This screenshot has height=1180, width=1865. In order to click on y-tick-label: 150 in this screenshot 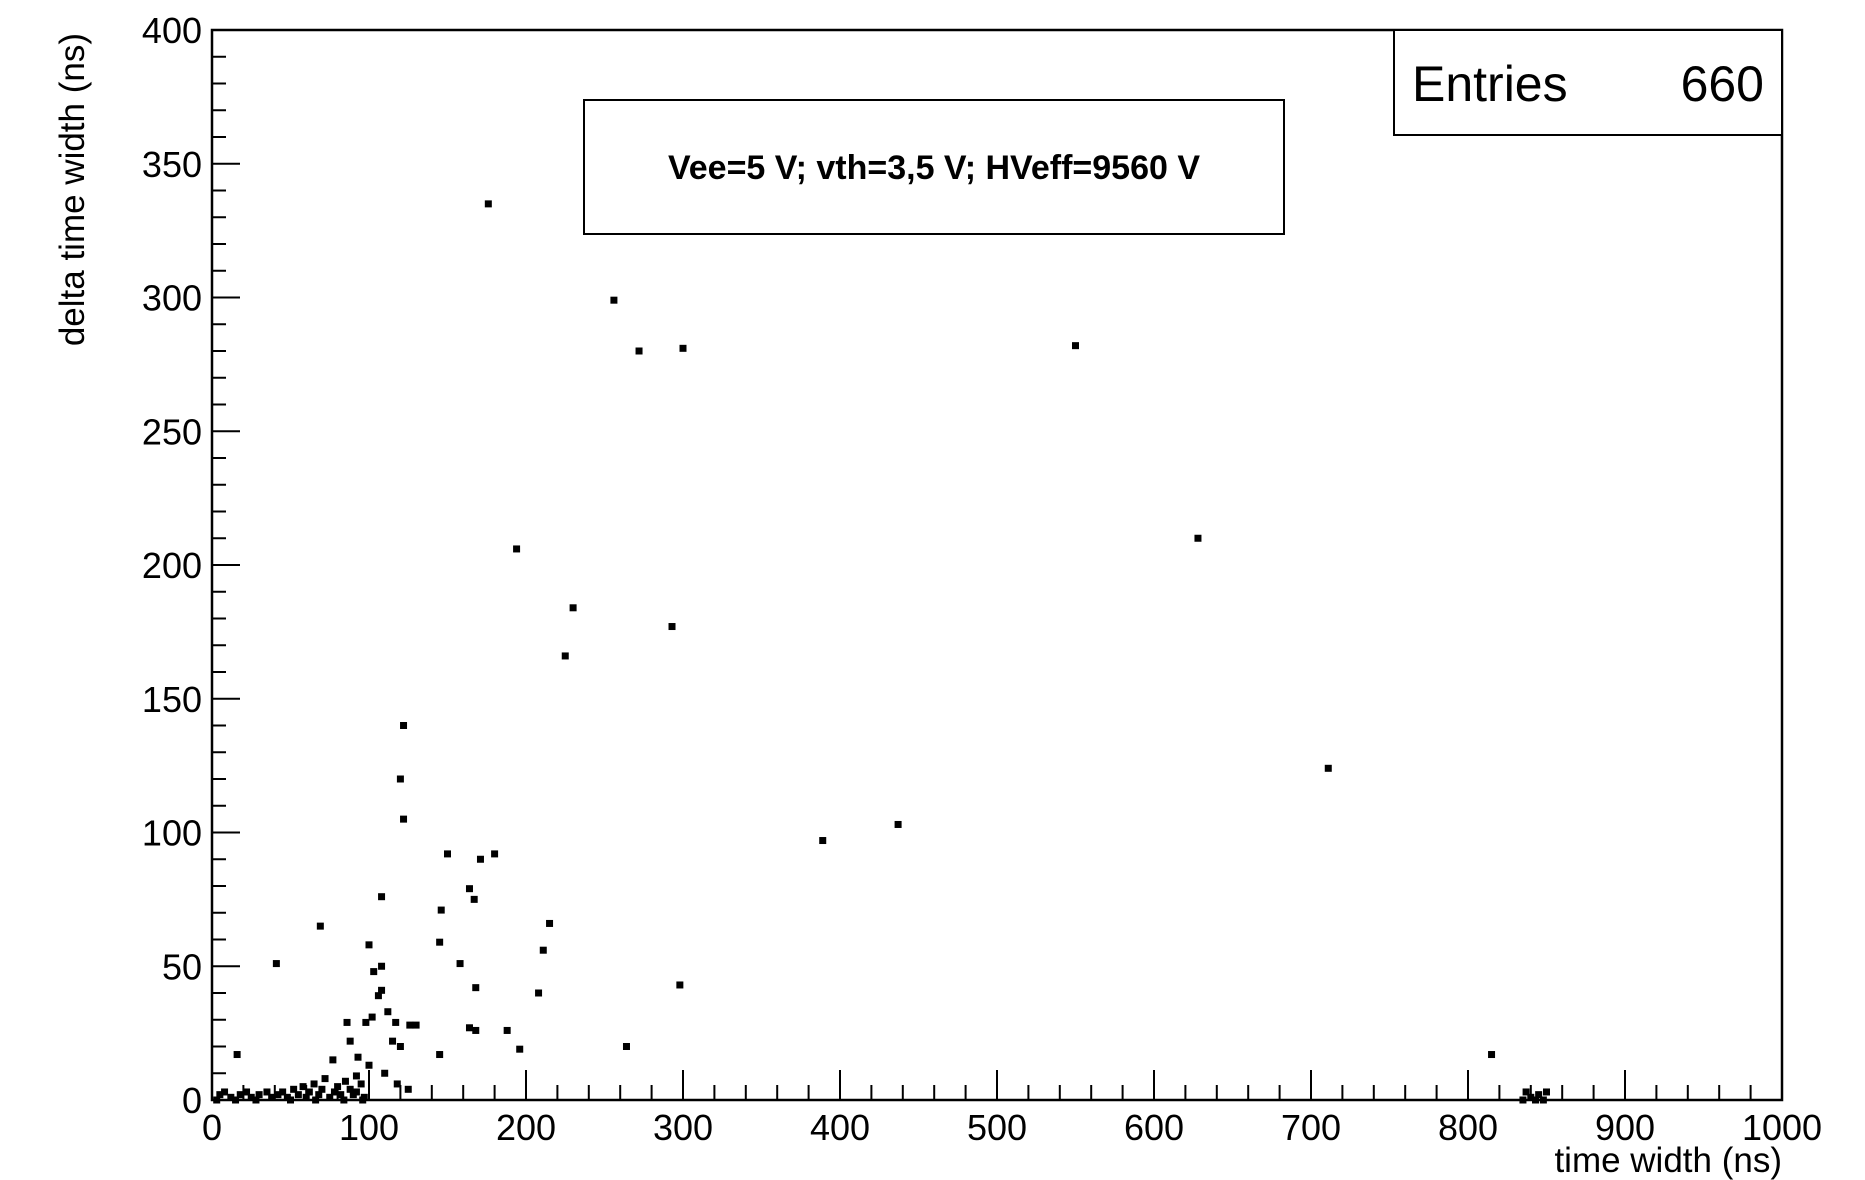, I will do `click(172, 699)`.